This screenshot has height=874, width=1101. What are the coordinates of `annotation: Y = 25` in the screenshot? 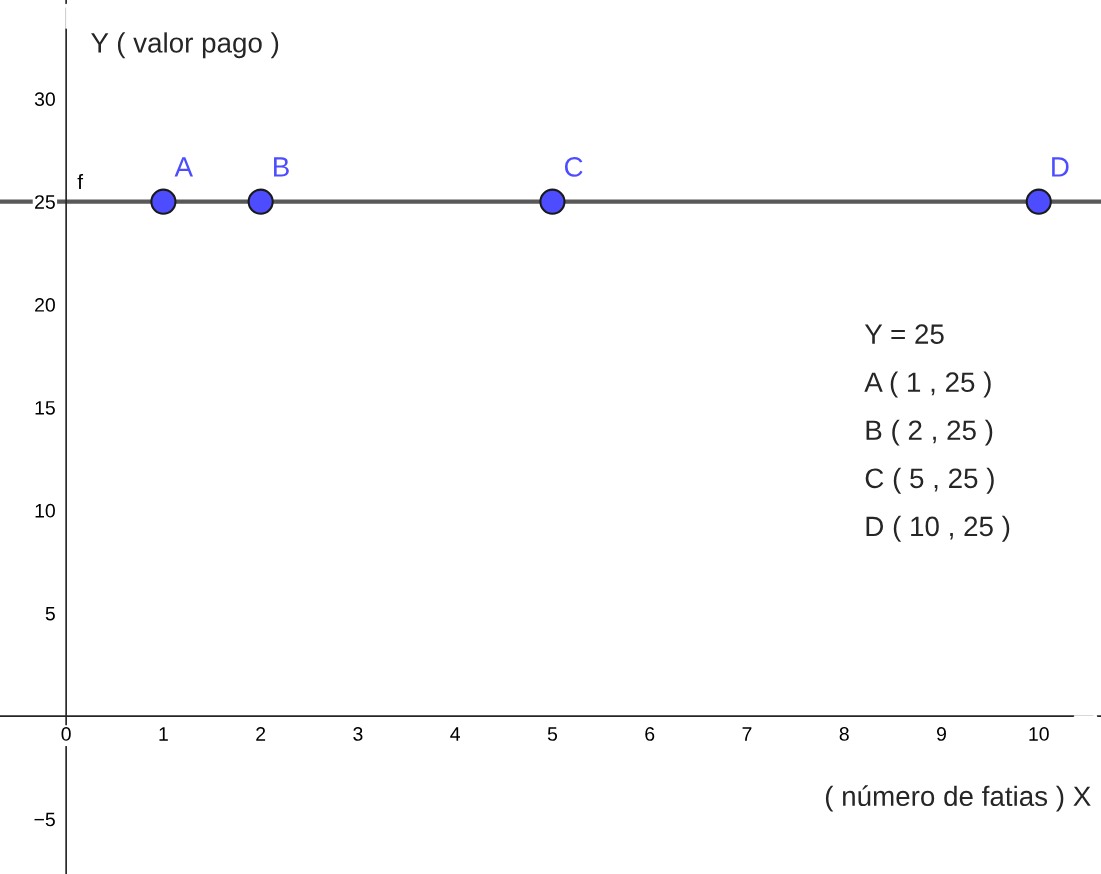 It's located at (904, 334).